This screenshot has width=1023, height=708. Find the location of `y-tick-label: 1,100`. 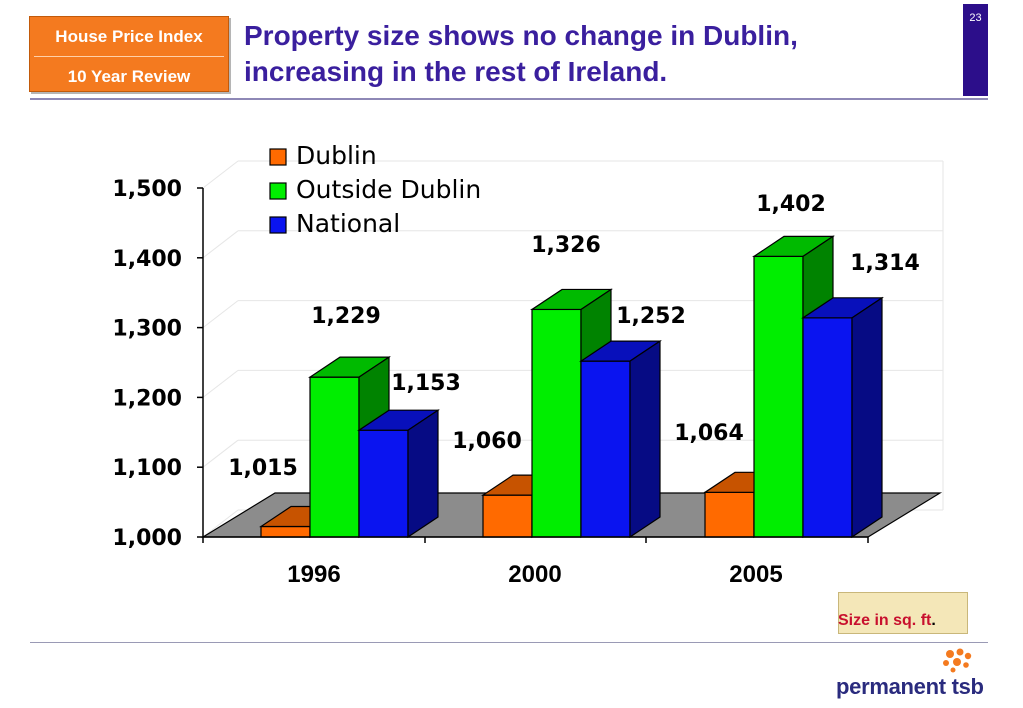

y-tick-label: 1,100 is located at coordinates (147, 468).